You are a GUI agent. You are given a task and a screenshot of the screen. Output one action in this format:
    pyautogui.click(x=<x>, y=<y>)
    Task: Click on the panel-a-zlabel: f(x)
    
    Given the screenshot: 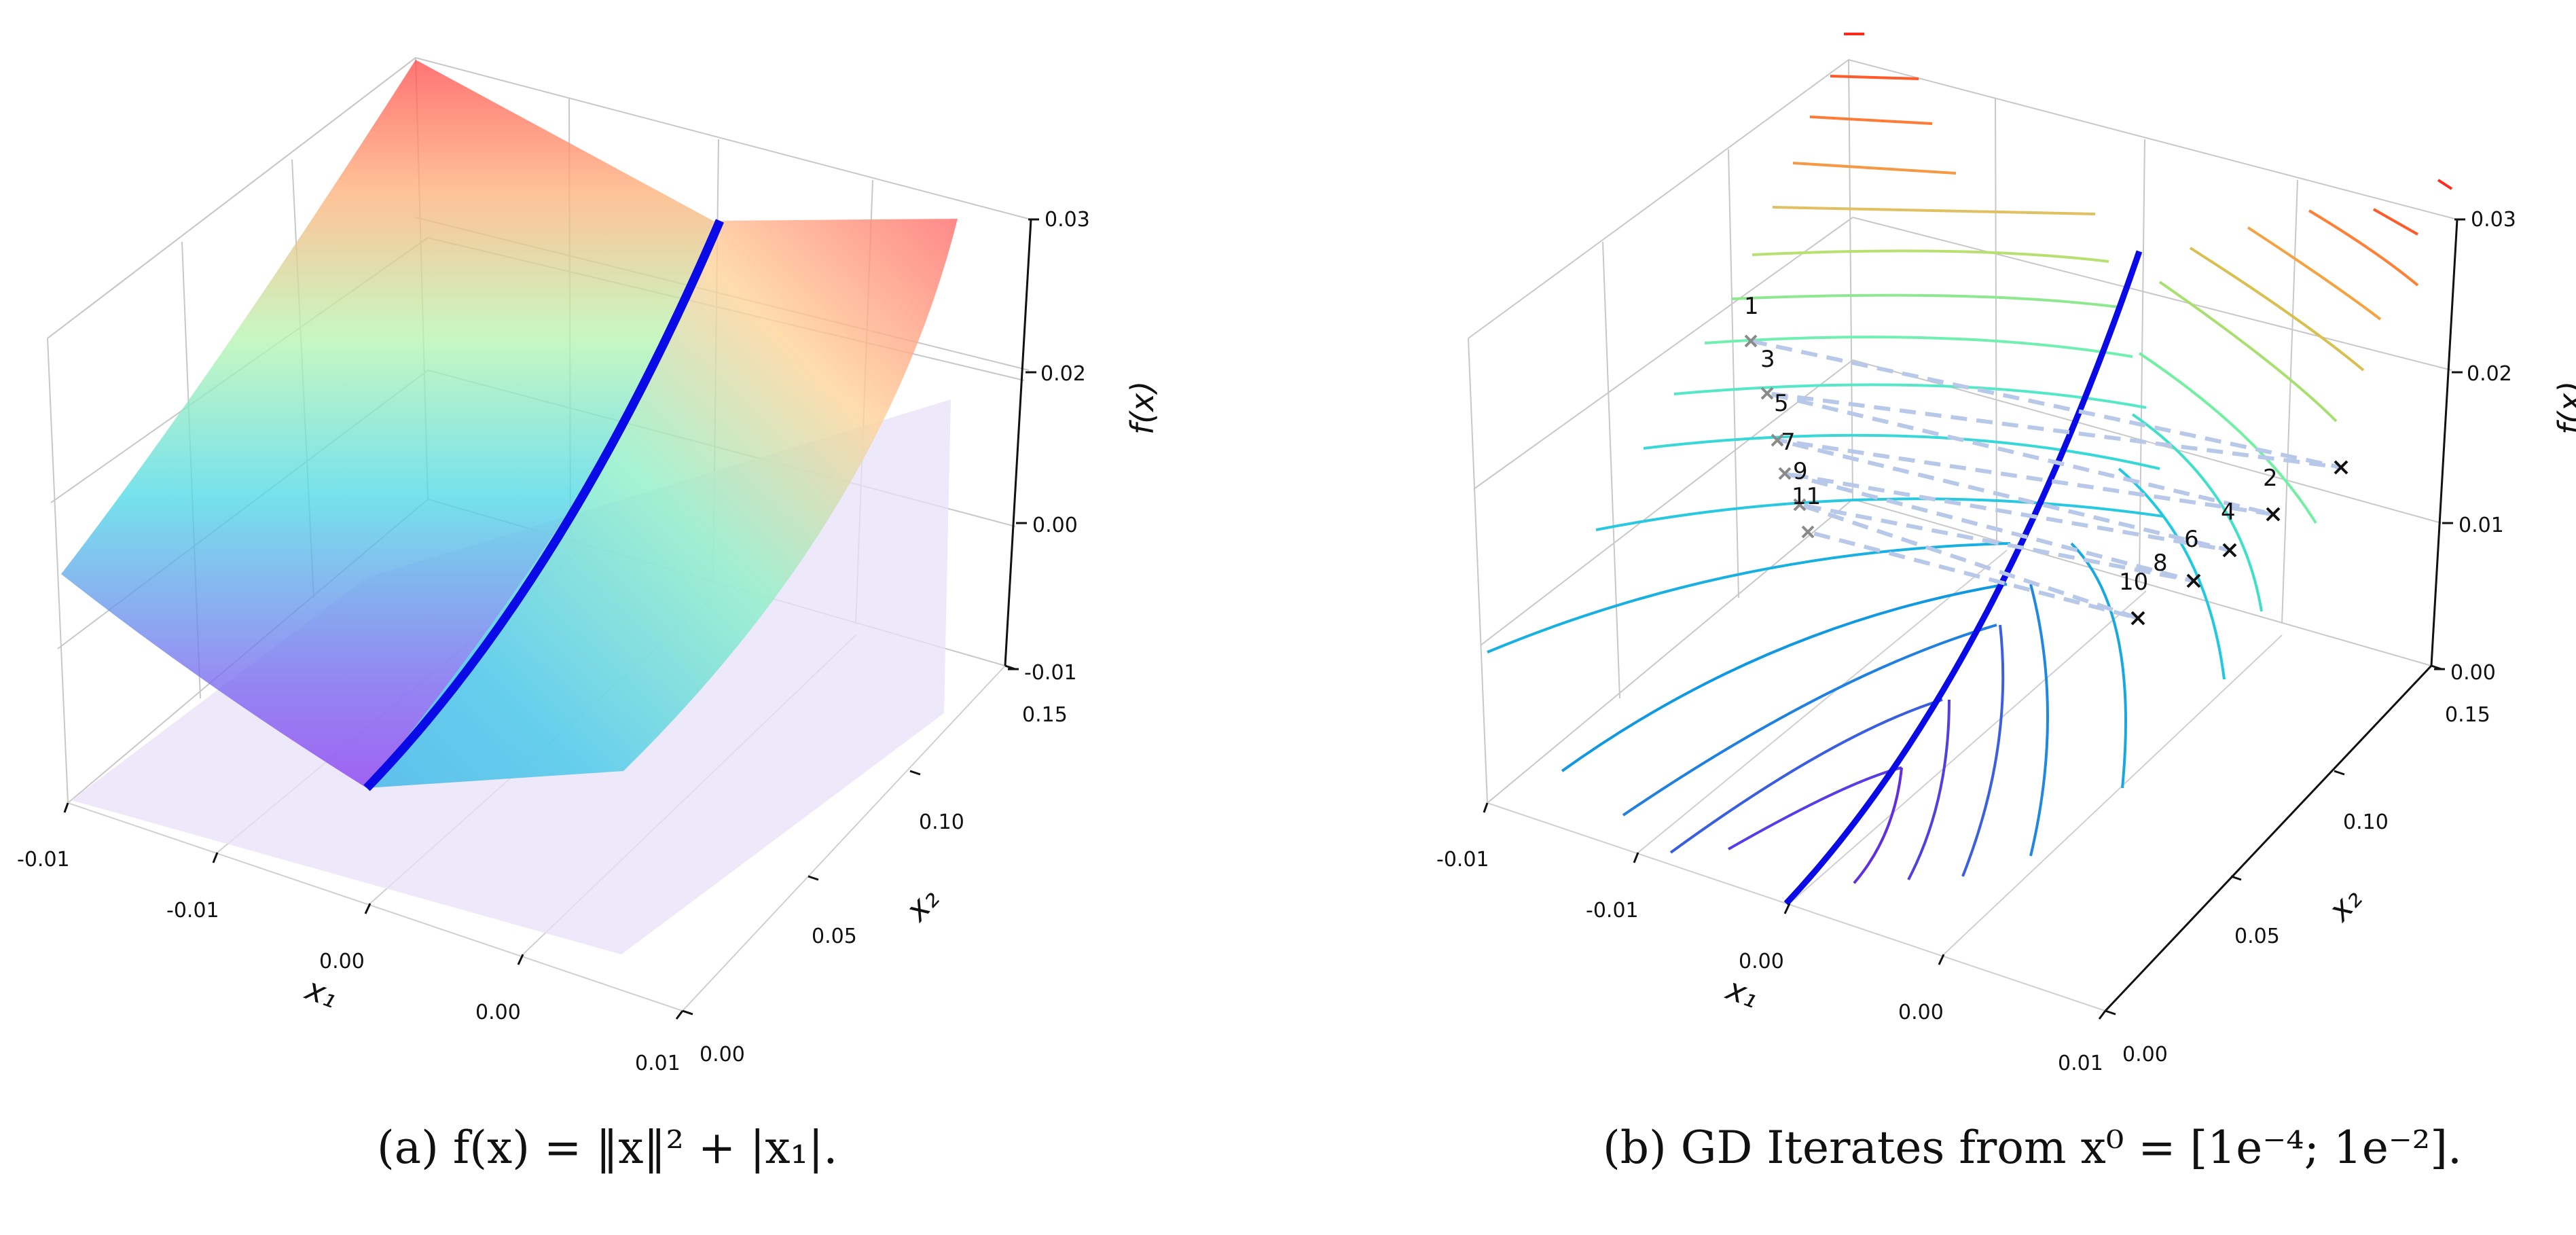 What is the action you would take?
    pyautogui.click(x=1142, y=408)
    